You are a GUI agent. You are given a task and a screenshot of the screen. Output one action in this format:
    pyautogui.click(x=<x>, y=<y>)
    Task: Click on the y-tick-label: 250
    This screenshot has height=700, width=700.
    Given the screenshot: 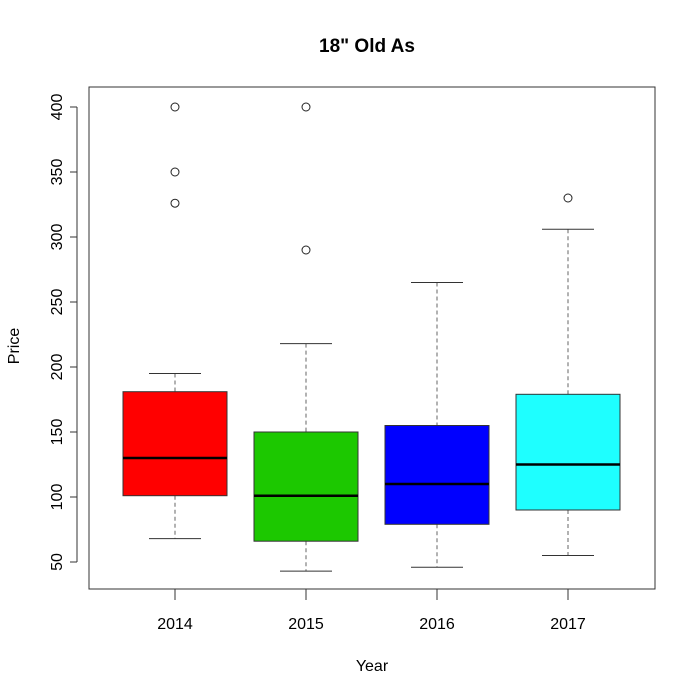 What is the action you would take?
    pyautogui.click(x=57, y=302)
    